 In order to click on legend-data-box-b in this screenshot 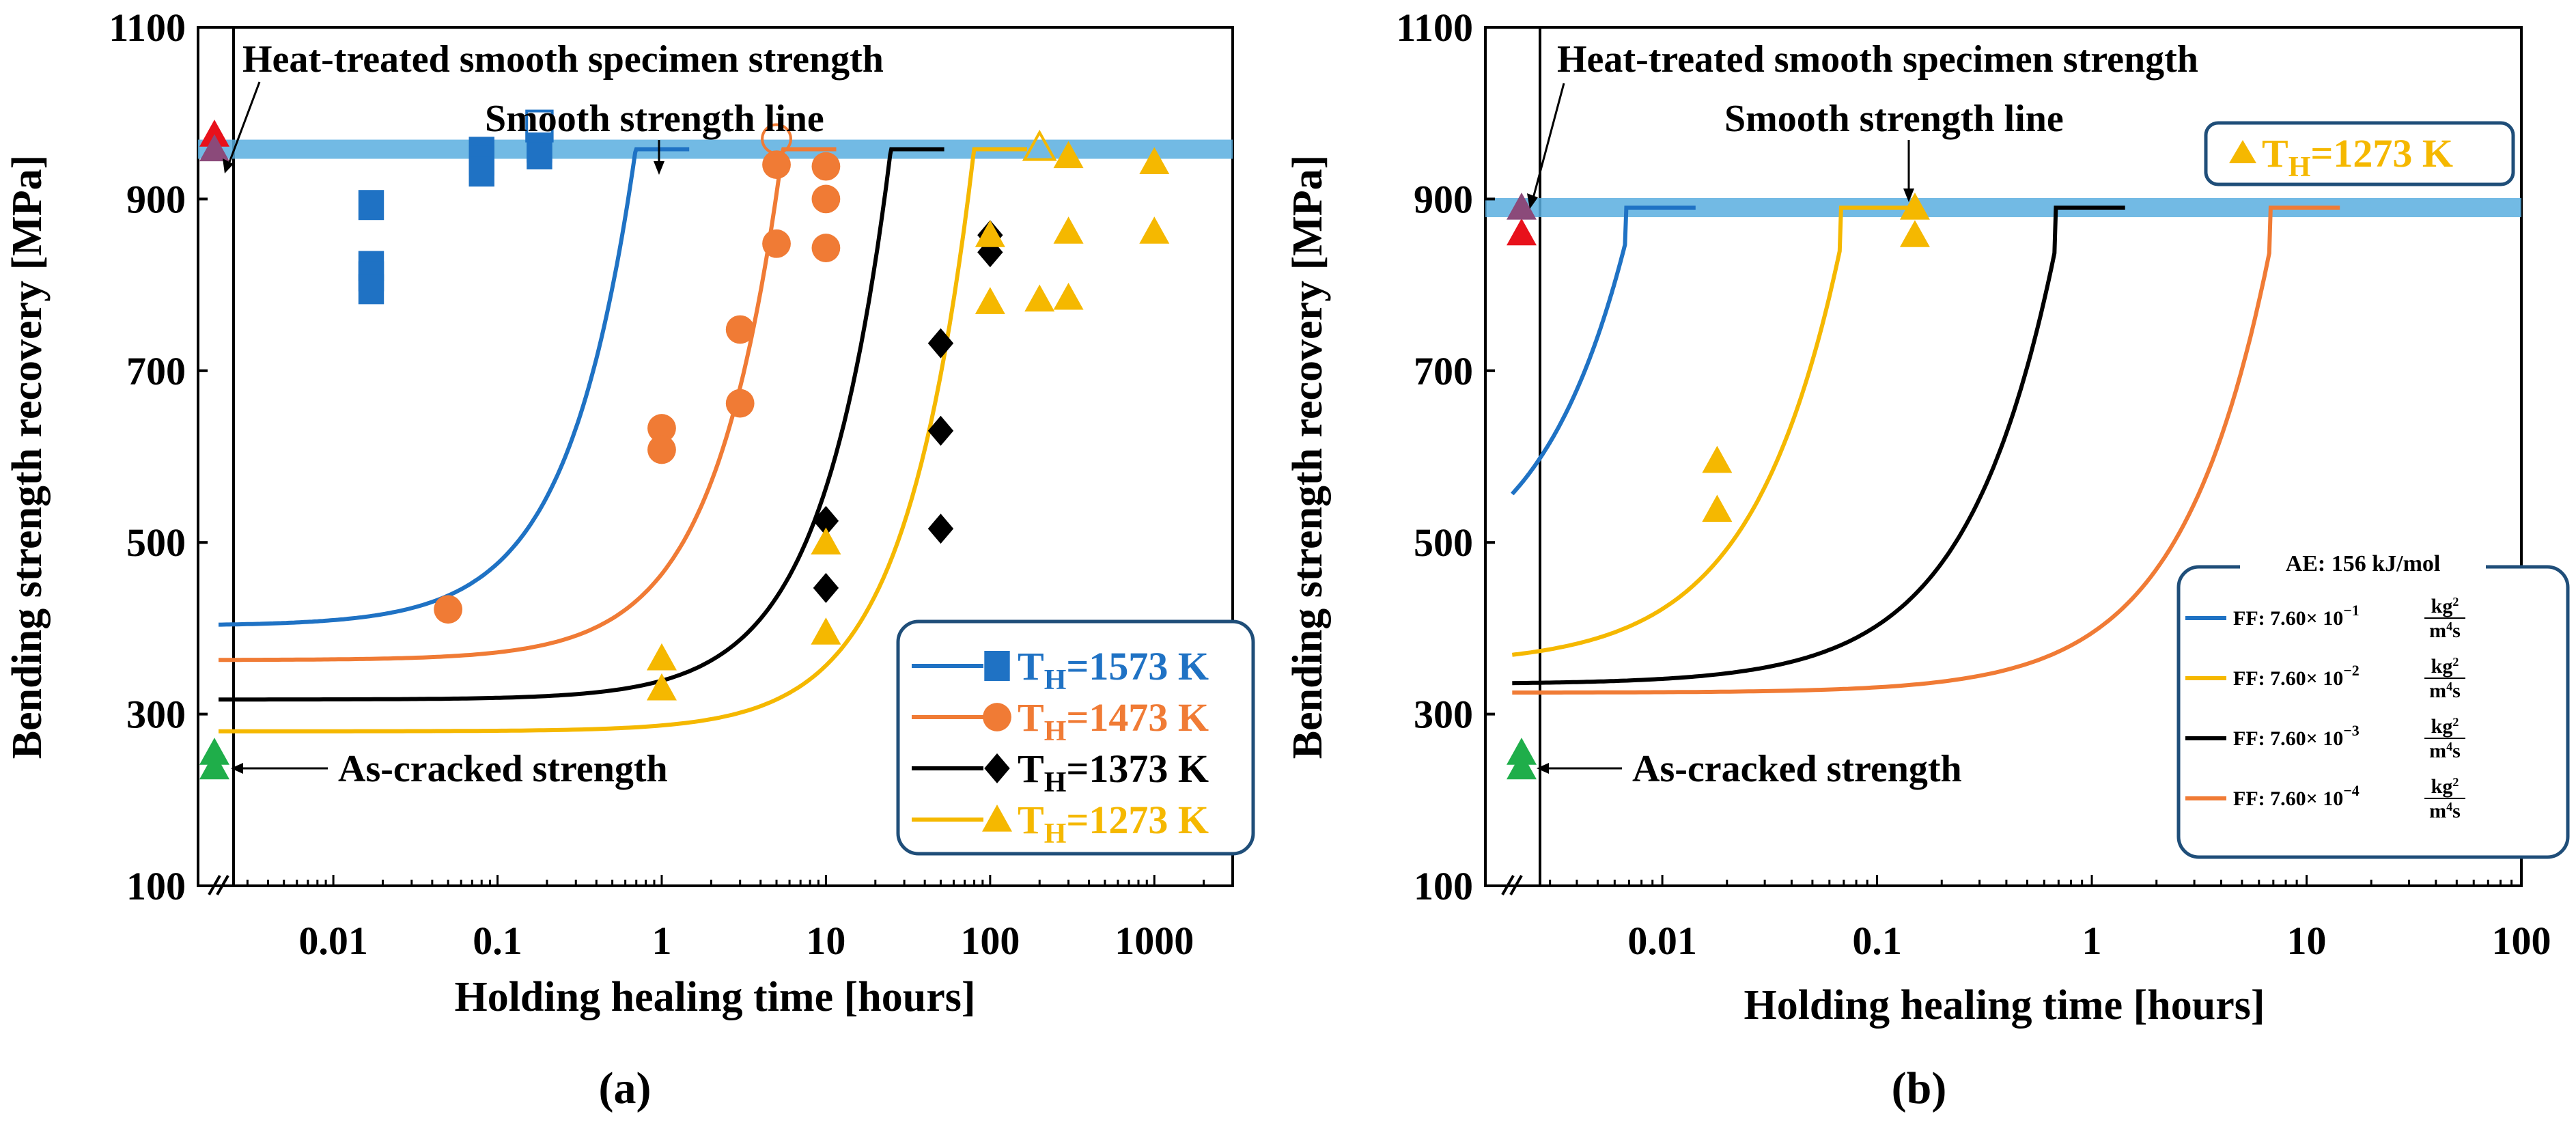, I will do `click(2359, 153)`.